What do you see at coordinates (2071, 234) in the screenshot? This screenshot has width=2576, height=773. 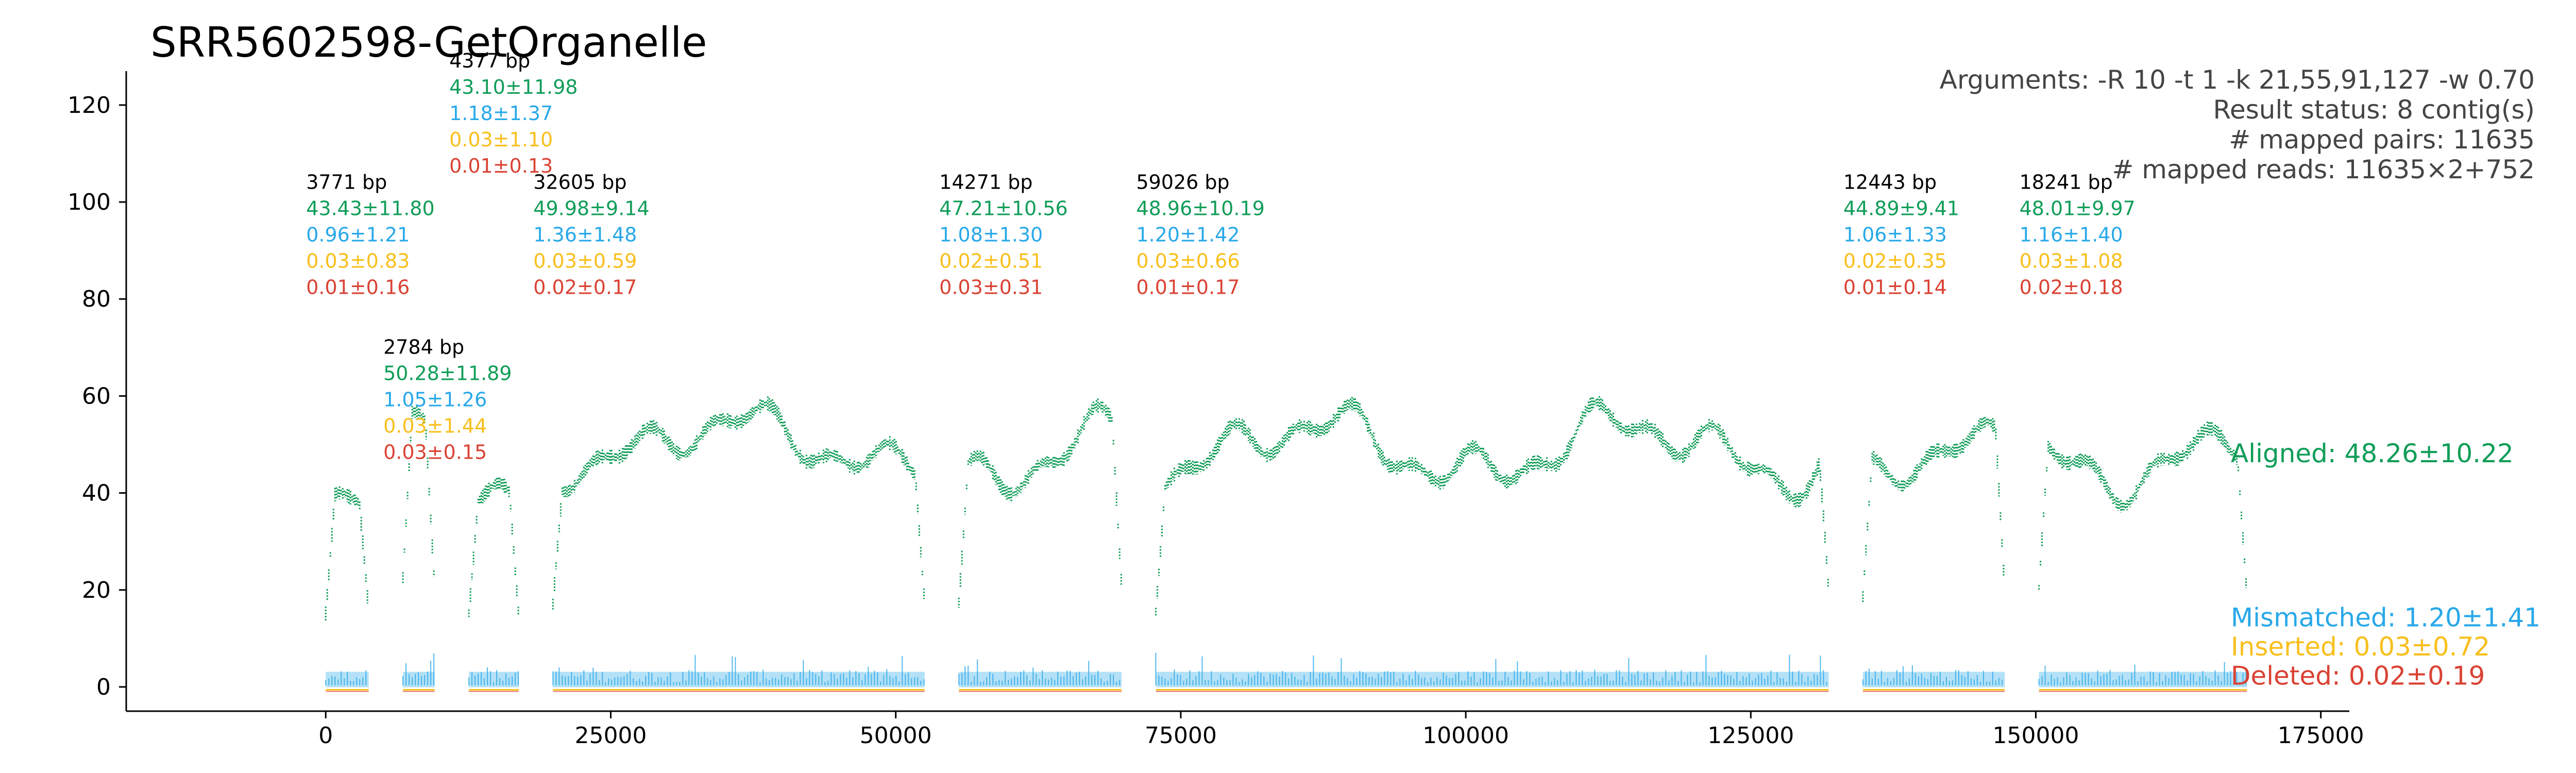 I see `contig-mismatched-label: 1.16±1.40` at bounding box center [2071, 234].